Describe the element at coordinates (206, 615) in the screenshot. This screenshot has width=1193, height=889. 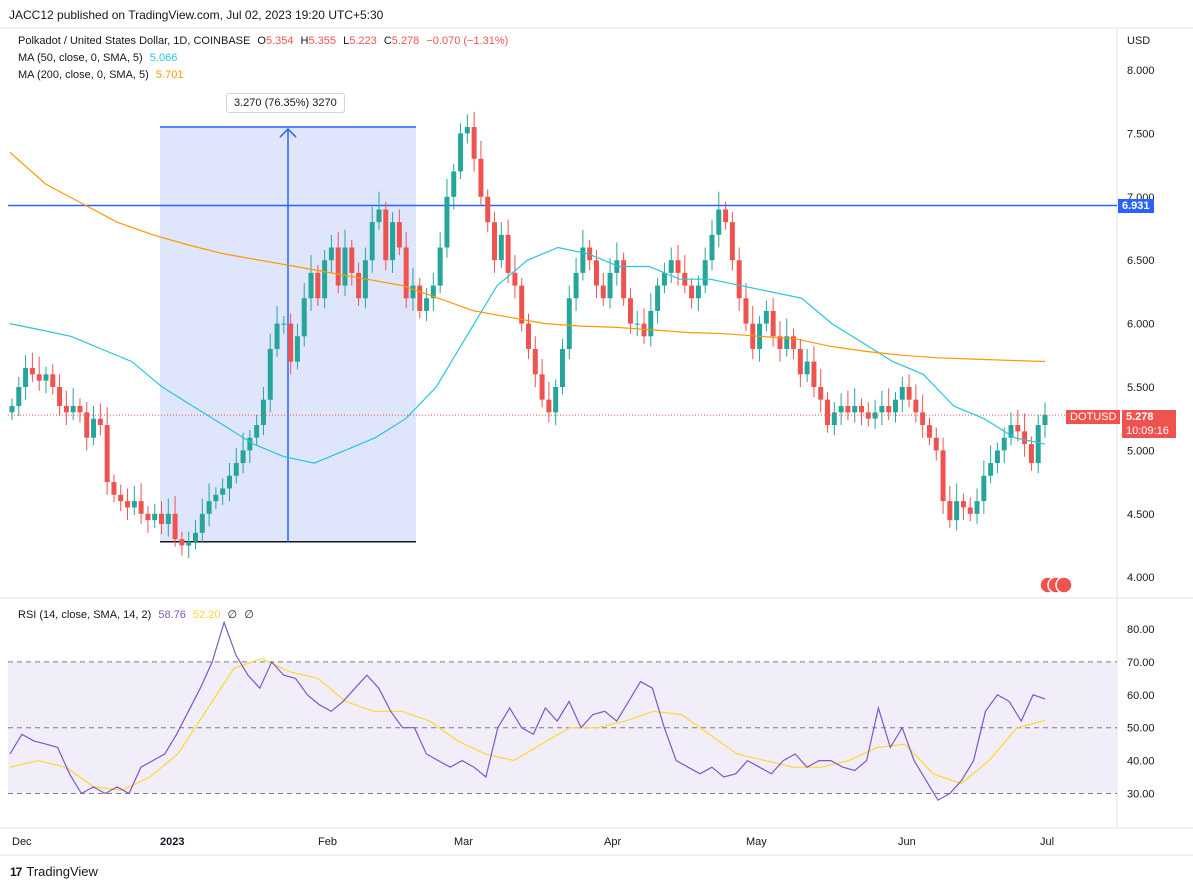
I see `rsi-ma-value: 52.20` at that location.